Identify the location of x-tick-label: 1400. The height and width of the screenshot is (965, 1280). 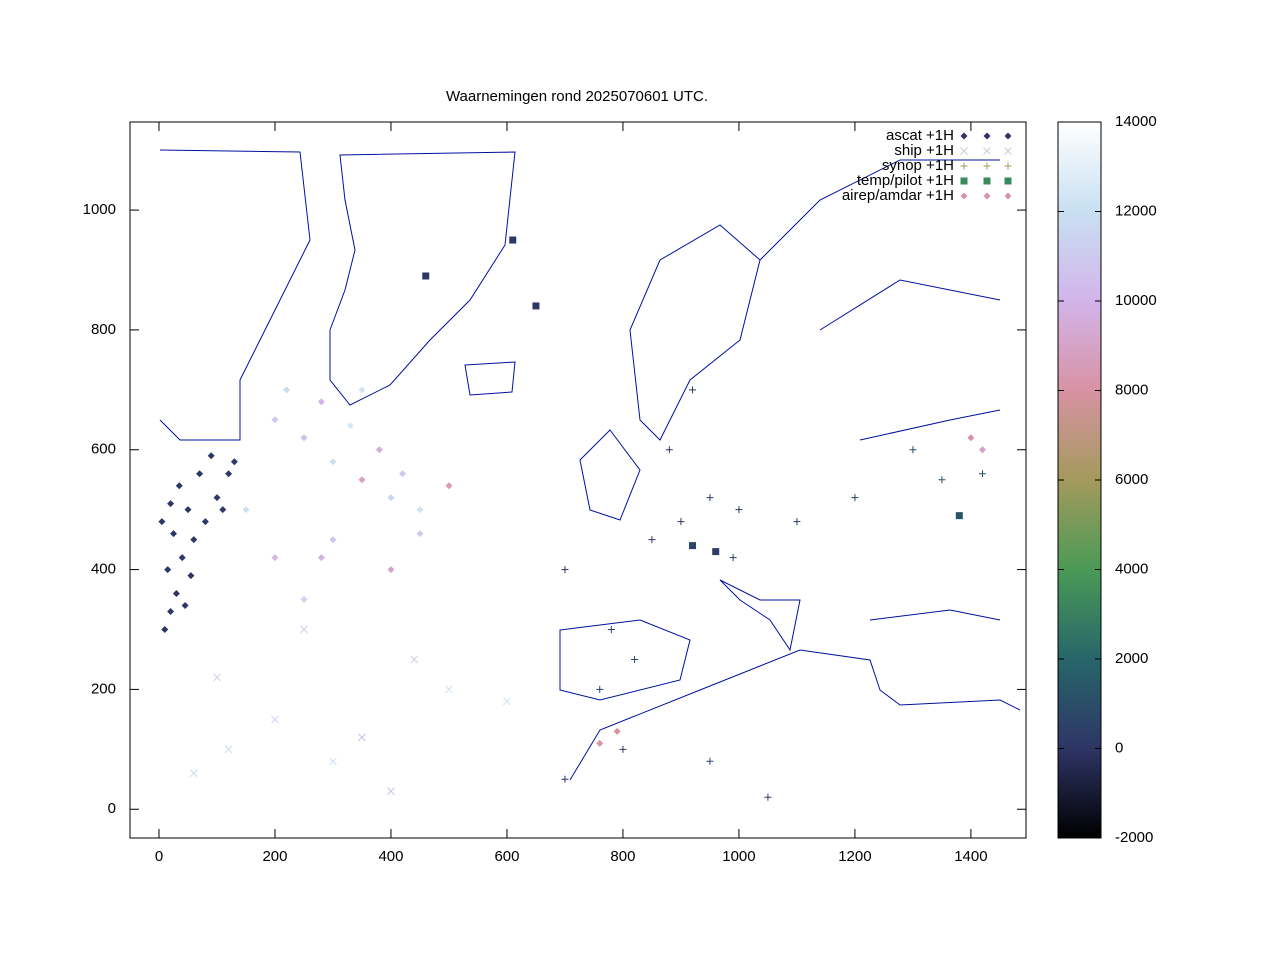
(970, 856).